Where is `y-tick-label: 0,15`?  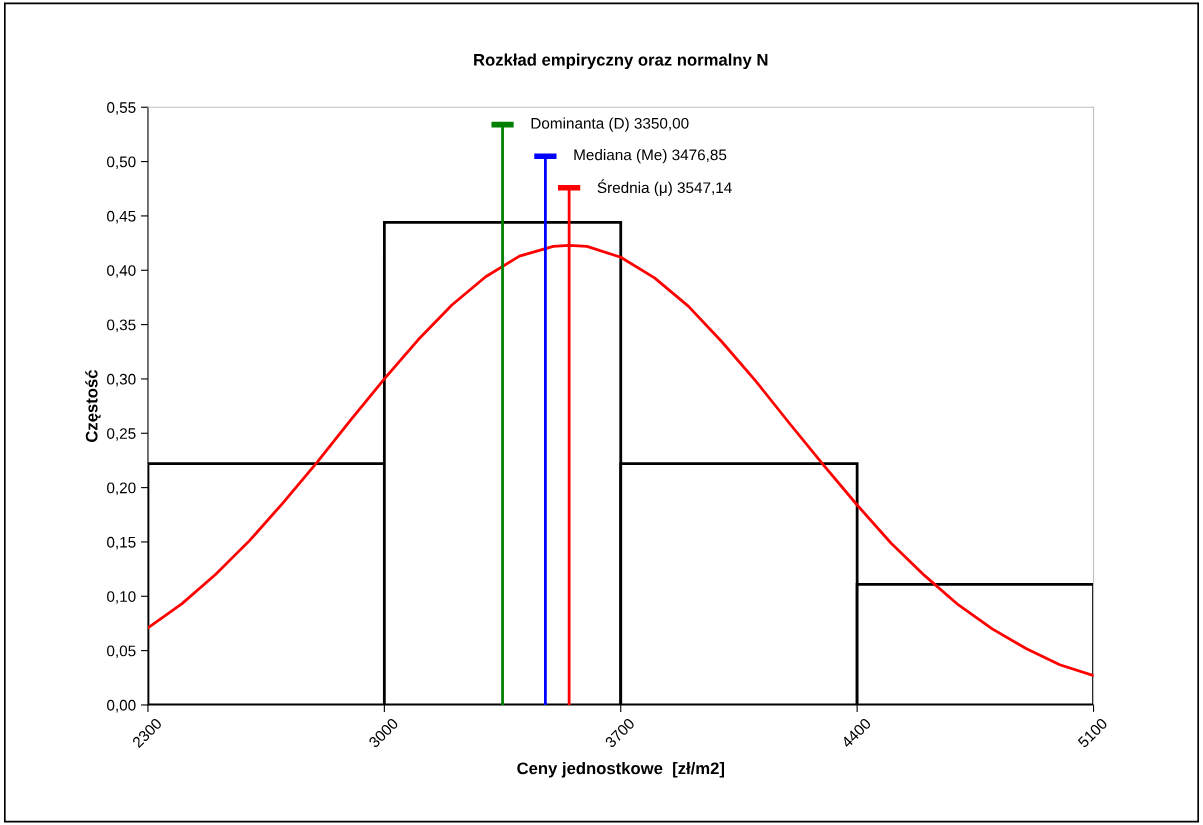 y-tick-label: 0,15 is located at coordinates (121, 543).